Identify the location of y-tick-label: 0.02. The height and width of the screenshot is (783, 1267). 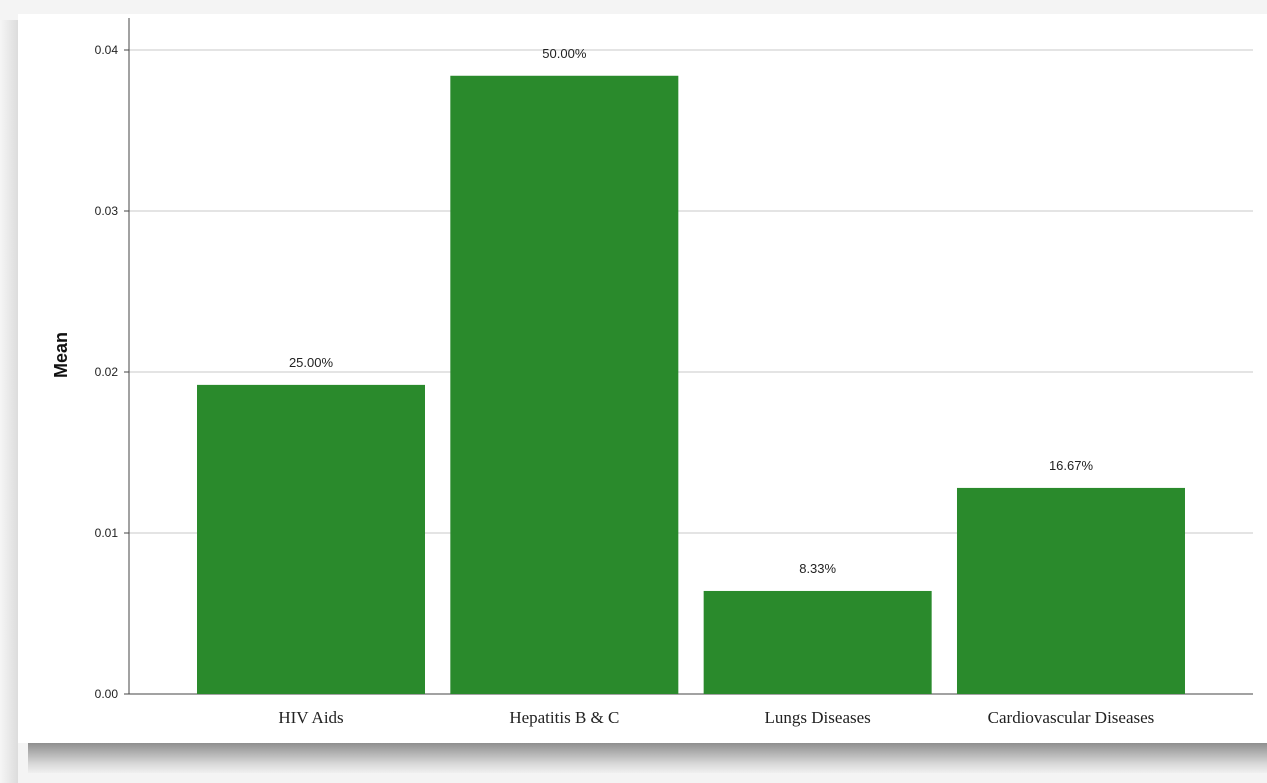
(107, 372).